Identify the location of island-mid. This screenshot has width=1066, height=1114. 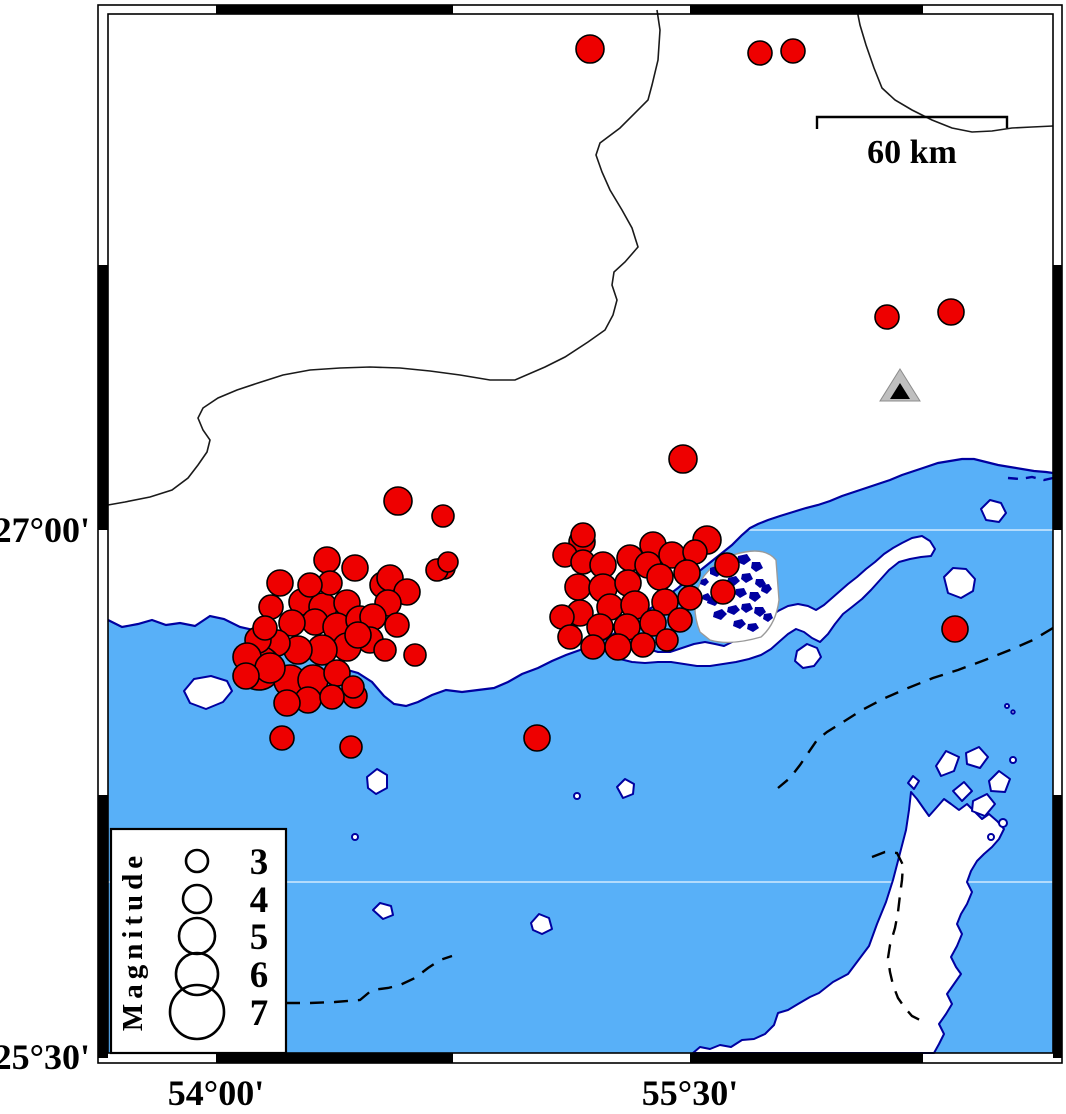
(625, 788).